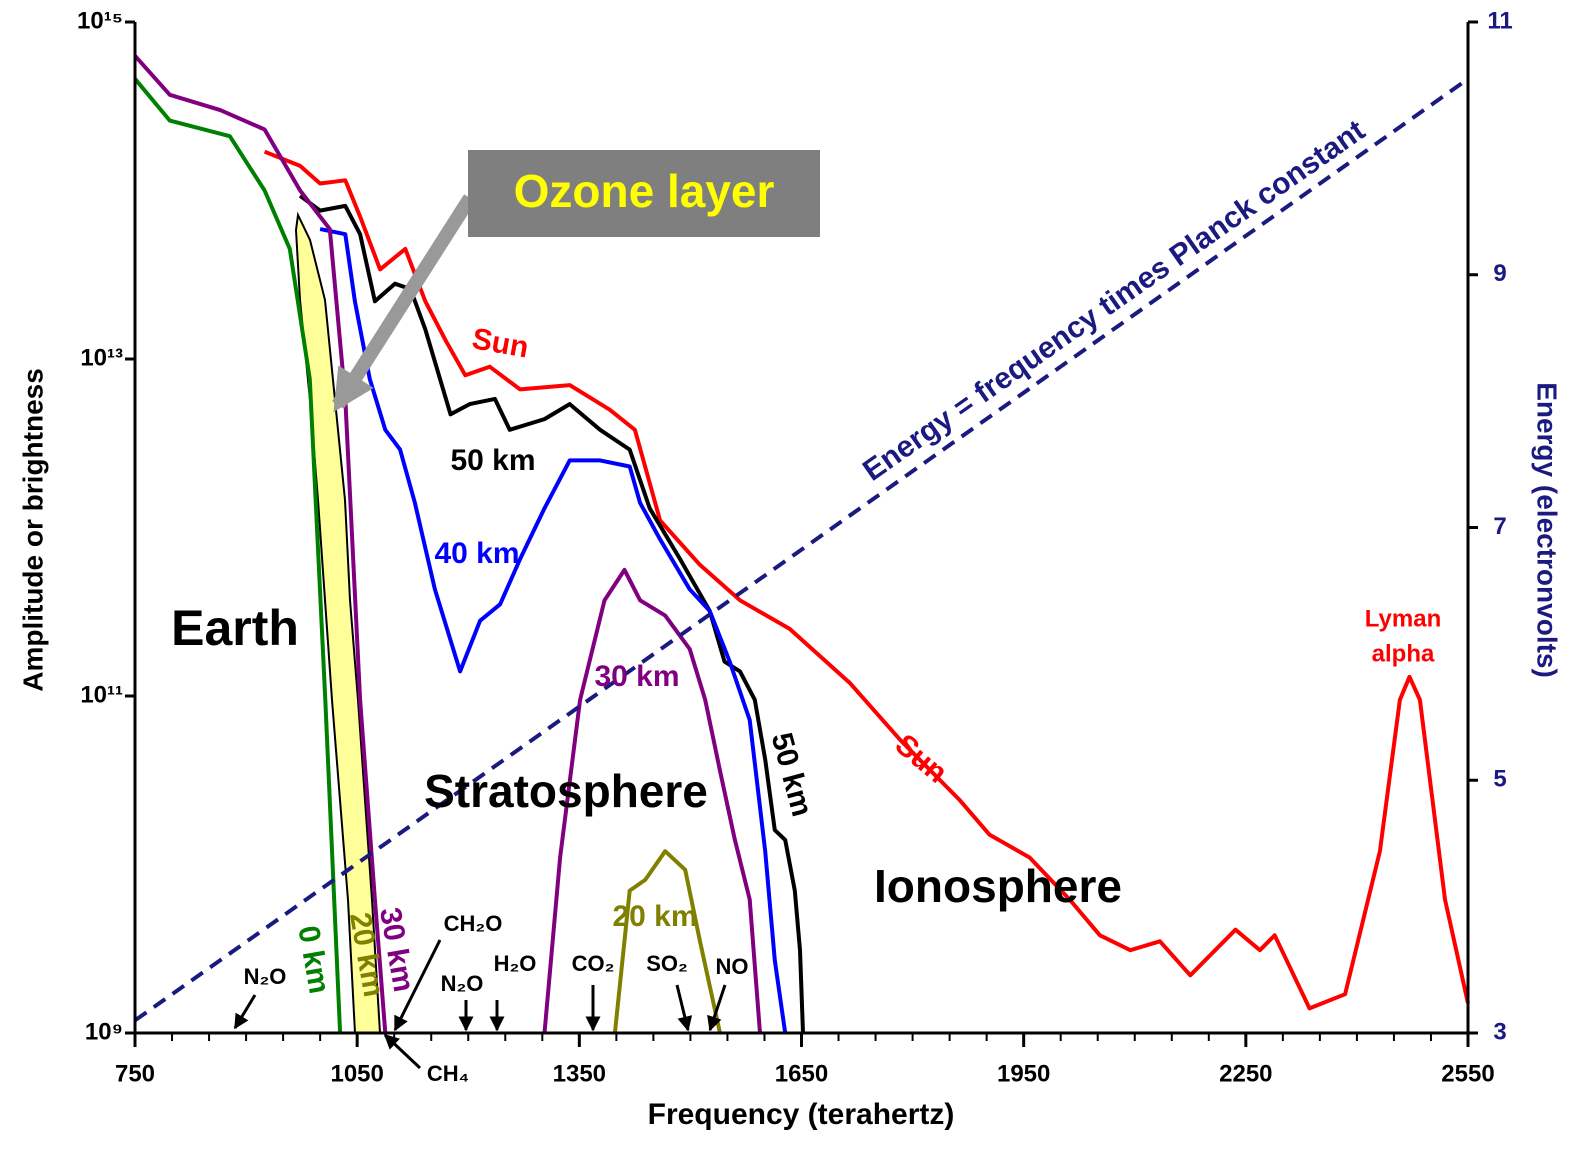 Image resolution: width=1587 pixels, height=1168 pixels. What do you see at coordinates (644, 191) in the screenshot?
I see `annotation: Ozone layer` at bounding box center [644, 191].